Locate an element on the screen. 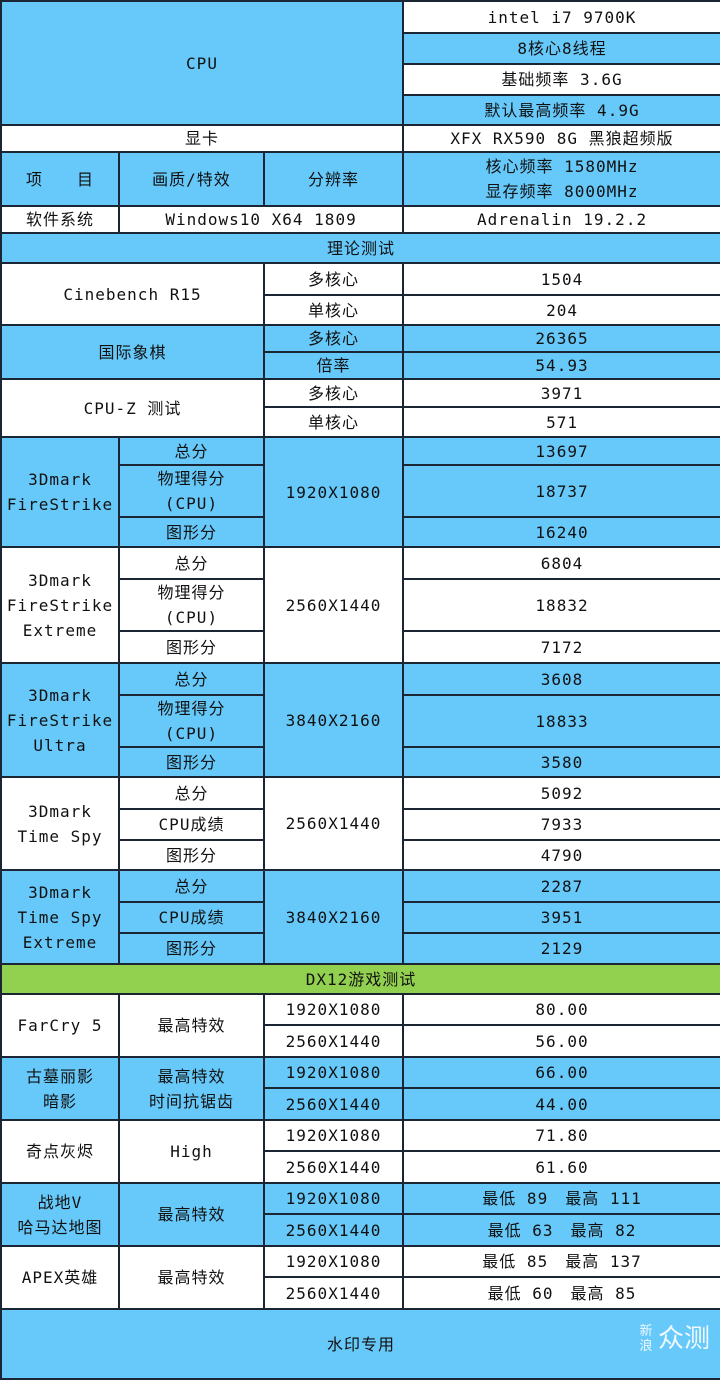  test-name: 国际象棋 is located at coordinates (132, 352).